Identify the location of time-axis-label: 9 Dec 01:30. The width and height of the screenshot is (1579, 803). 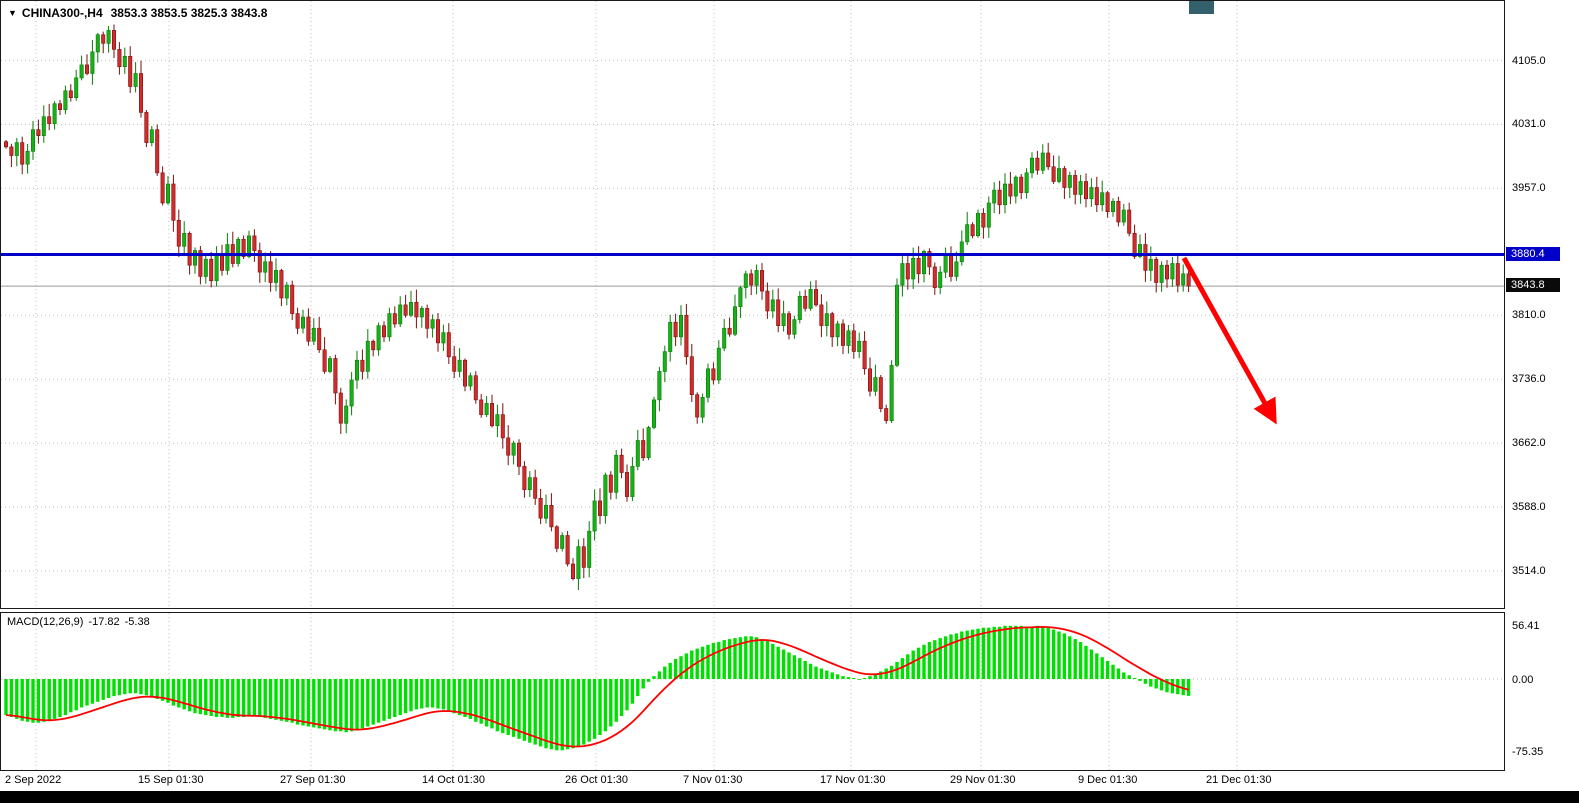
(1108, 780).